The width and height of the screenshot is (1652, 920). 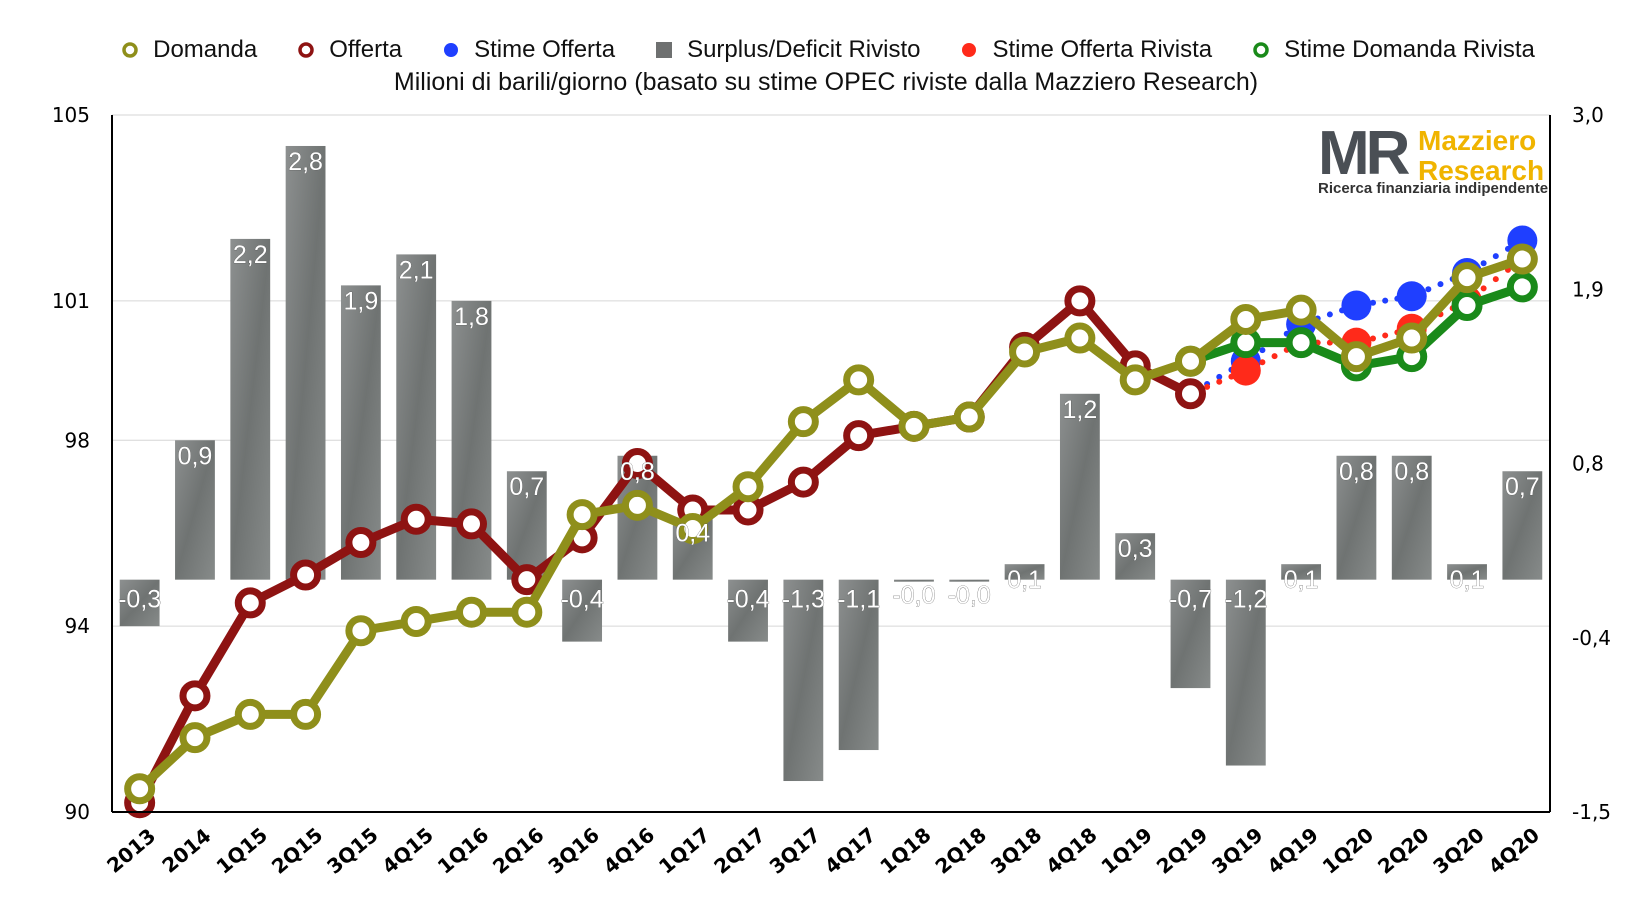 What do you see at coordinates (1080, 410) in the screenshot?
I see `bar-value-label: 1,2` at bounding box center [1080, 410].